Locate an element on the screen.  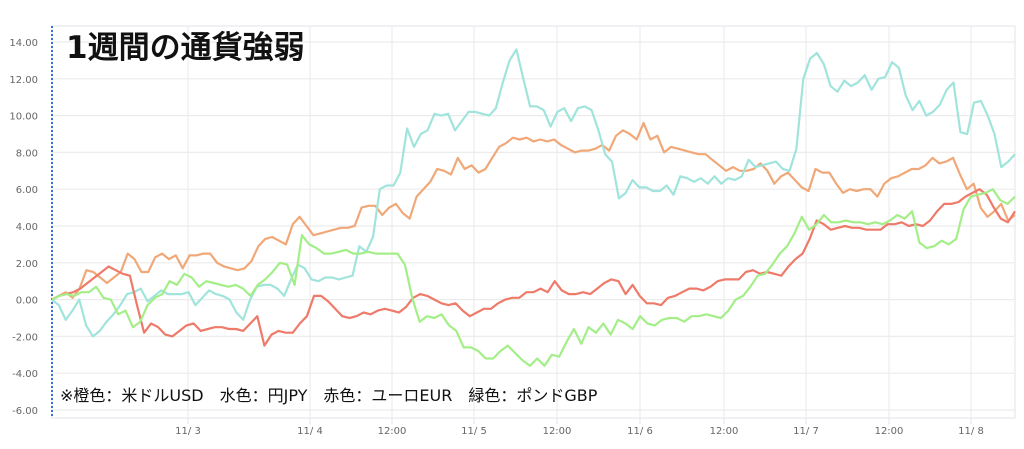
x-tick-label: 11/ 6 is located at coordinates (640, 431).